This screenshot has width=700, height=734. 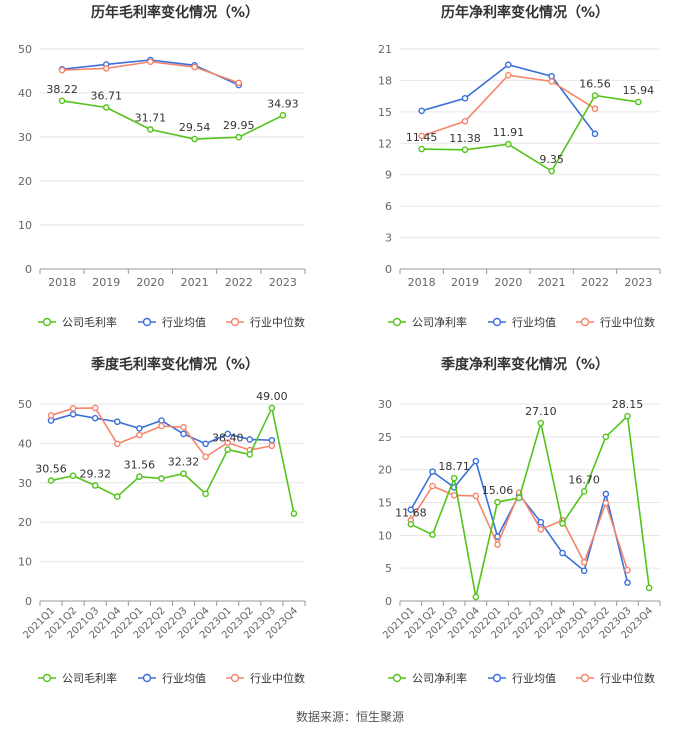 What do you see at coordinates (25, 443) in the screenshot?
I see `y-tick-label: 40` at bounding box center [25, 443].